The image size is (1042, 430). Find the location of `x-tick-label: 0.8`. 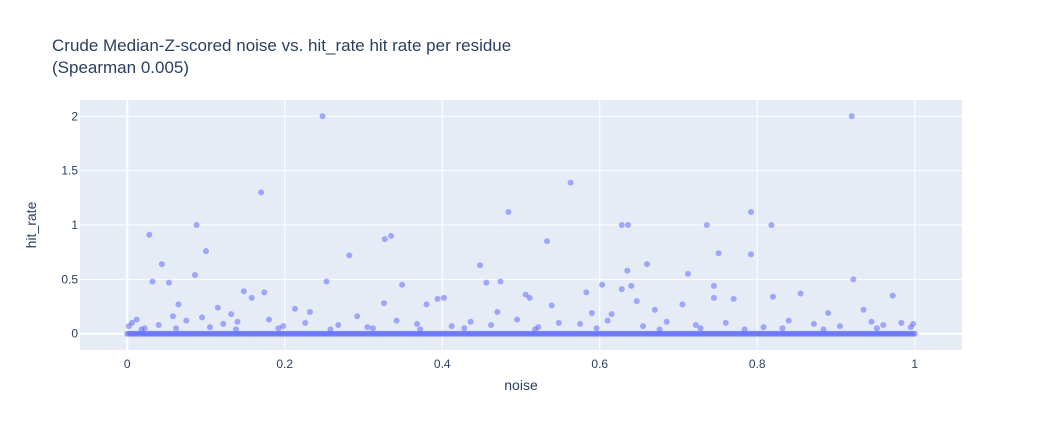

x-tick-label: 0.8 is located at coordinates (757, 364).